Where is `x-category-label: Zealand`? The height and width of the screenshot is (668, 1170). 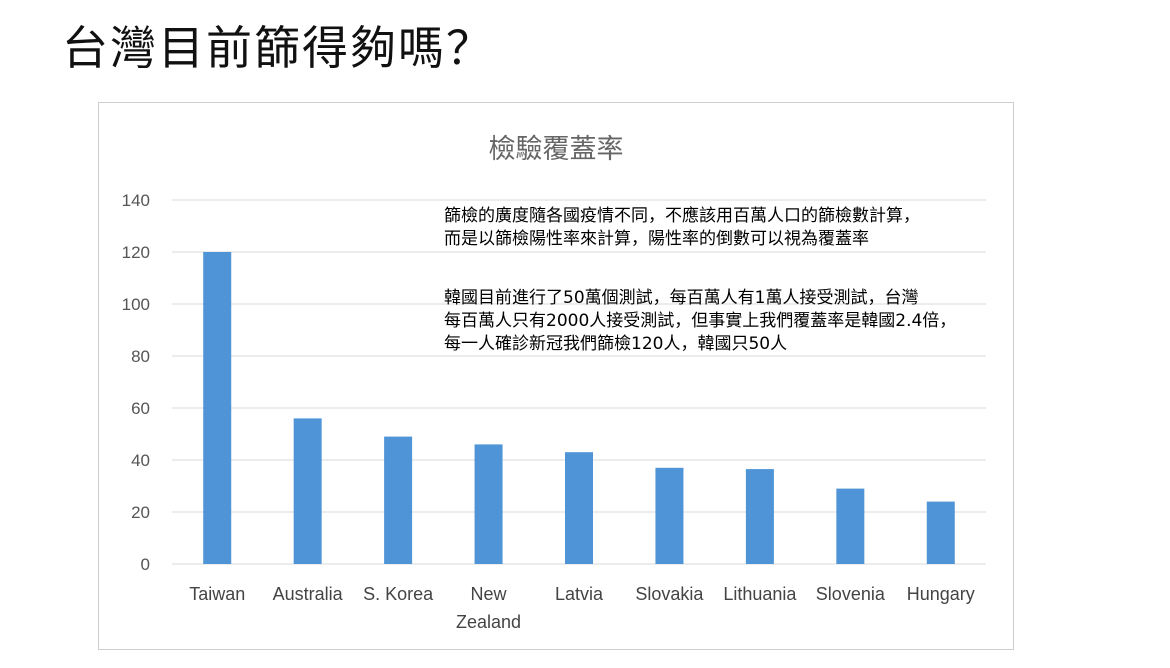 x-category-label: Zealand is located at coordinates (488, 622).